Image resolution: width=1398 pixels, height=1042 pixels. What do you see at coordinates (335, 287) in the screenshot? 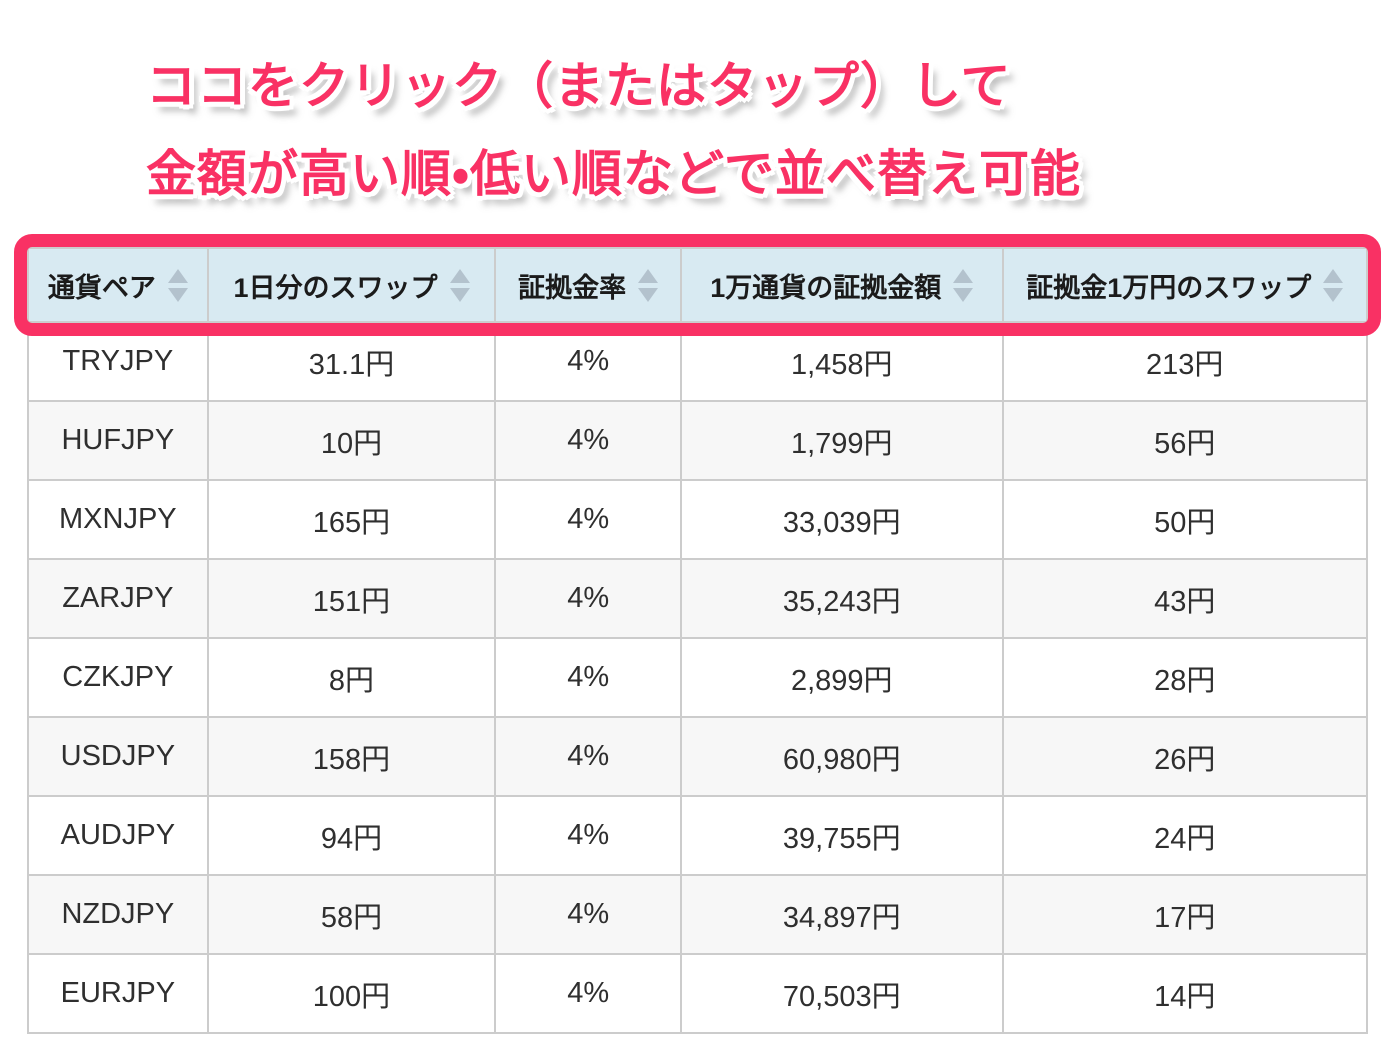
I see `column-header-label: 1日分のスワップ` at bounding box center [335, 287].